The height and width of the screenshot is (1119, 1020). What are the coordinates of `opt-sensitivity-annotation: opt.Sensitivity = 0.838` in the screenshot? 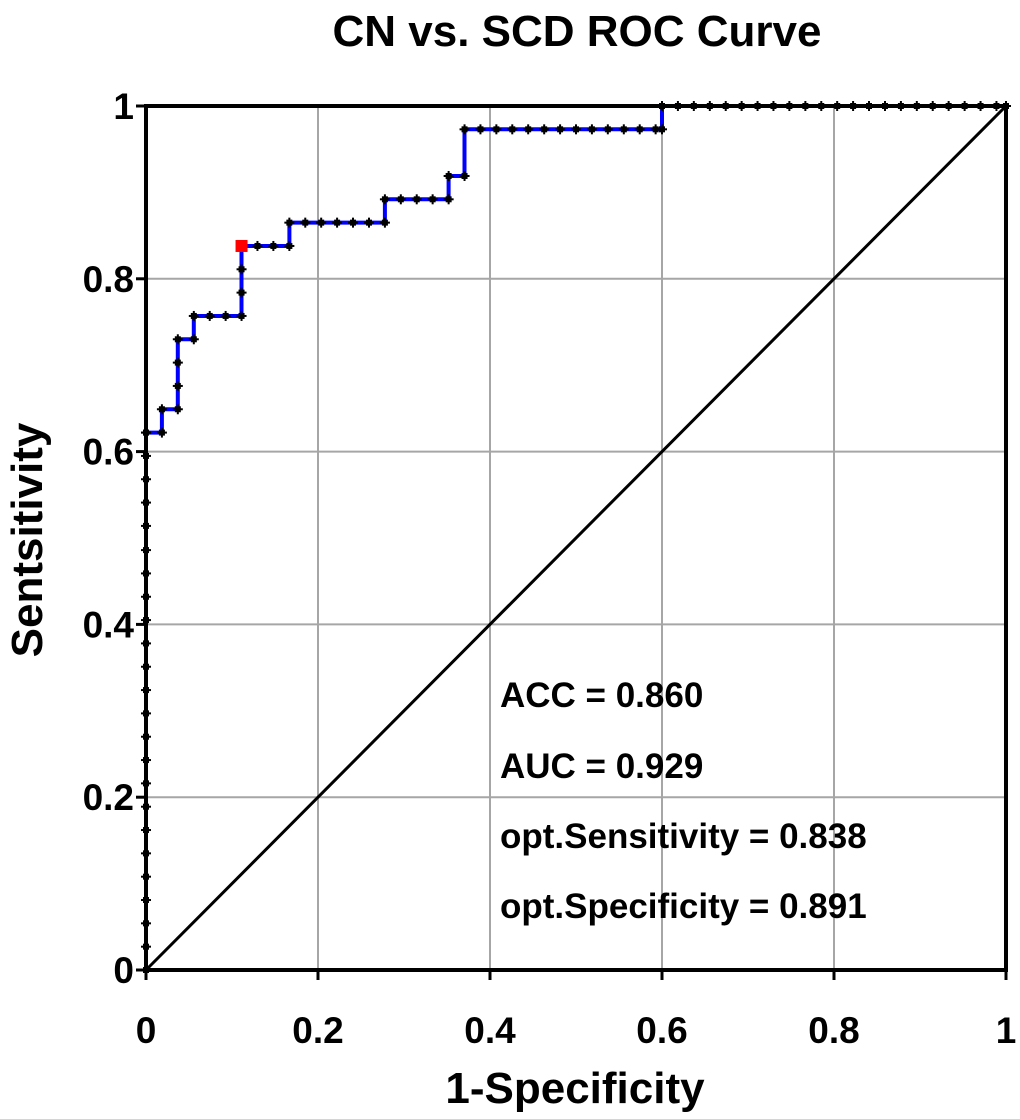 It's located at (683, 836).